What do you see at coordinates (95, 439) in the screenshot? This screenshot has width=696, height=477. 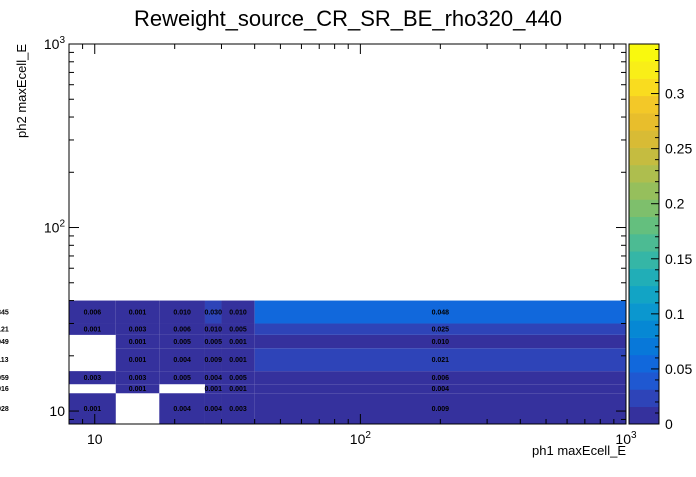 I see `x-tick-label: 10` at bounding box center [95, 439].